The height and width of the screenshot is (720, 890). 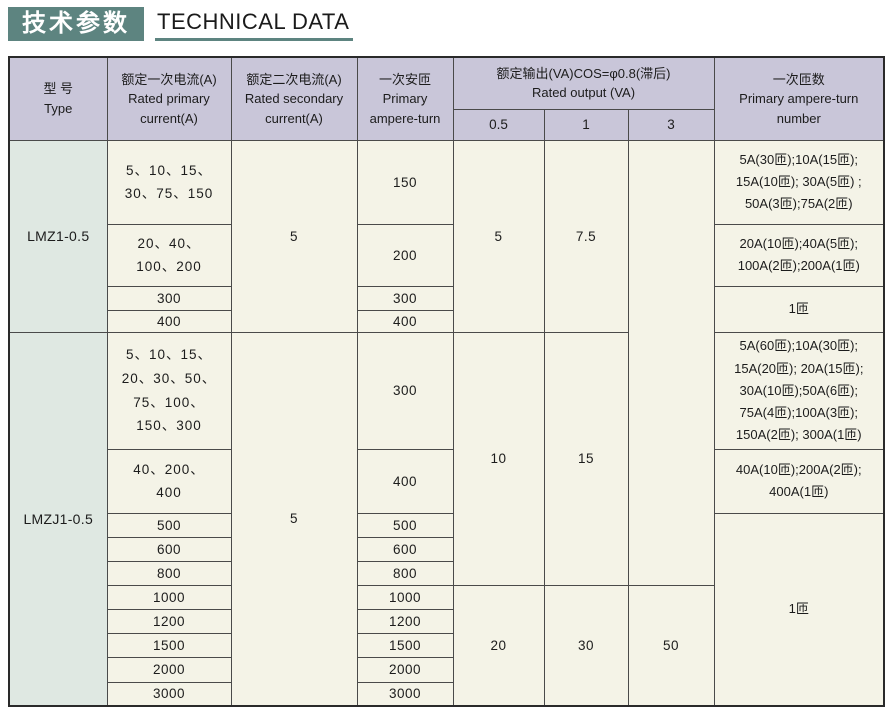 I want to click on primary-current-cell: 600, so click(x=169, y=549).